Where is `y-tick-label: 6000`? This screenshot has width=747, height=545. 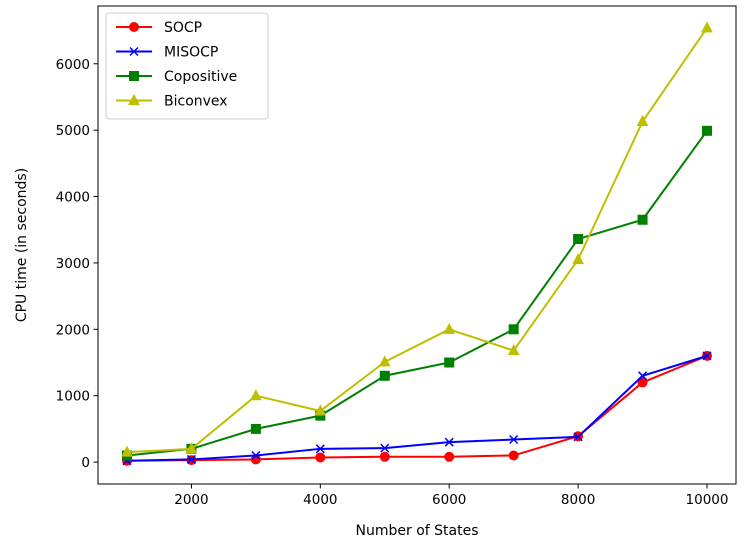 y-tick-label: 6000 is located at coordinates (73, 65).